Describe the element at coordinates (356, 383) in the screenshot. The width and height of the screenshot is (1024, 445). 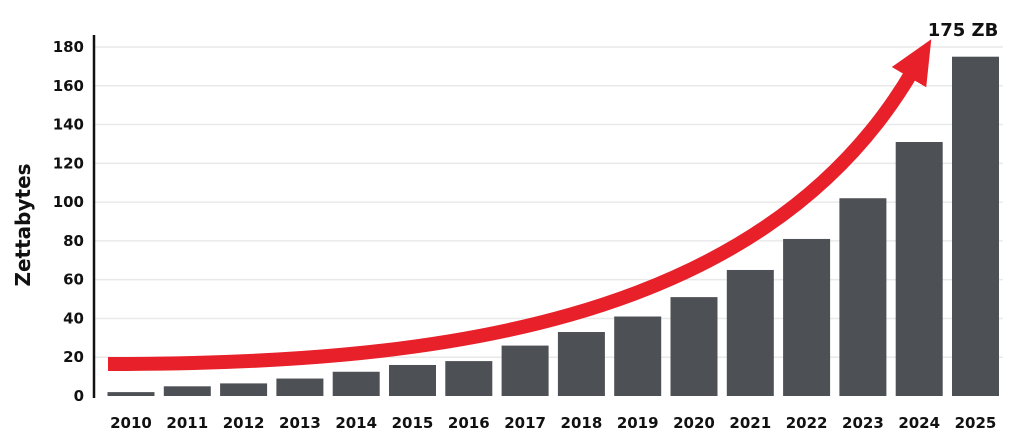
I see `bar-2014` at that location.